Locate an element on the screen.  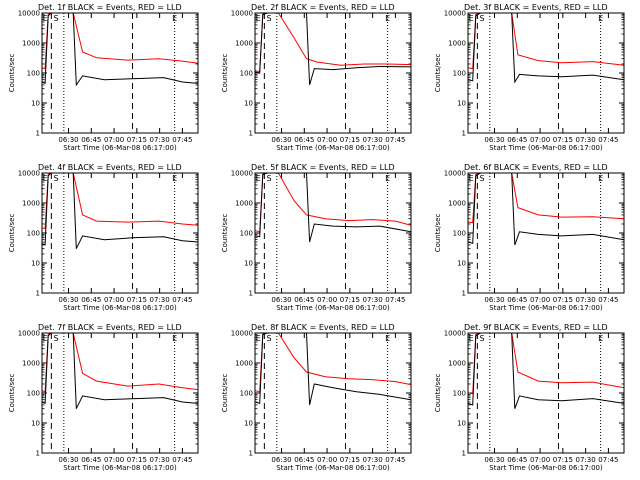
chart-title: Det. 5f BLACK = Events, RED = LLD is located at coordinates (323, 167).